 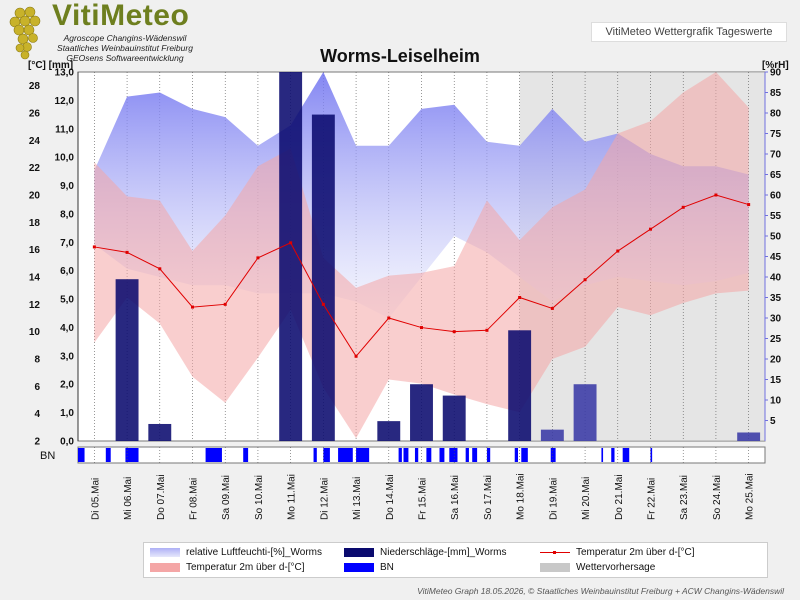 What do you see at coordinates (292, 497) in the screenshot?
I see `x-tick-label: Mo 11.Mai` at bounding box center [292, 497].